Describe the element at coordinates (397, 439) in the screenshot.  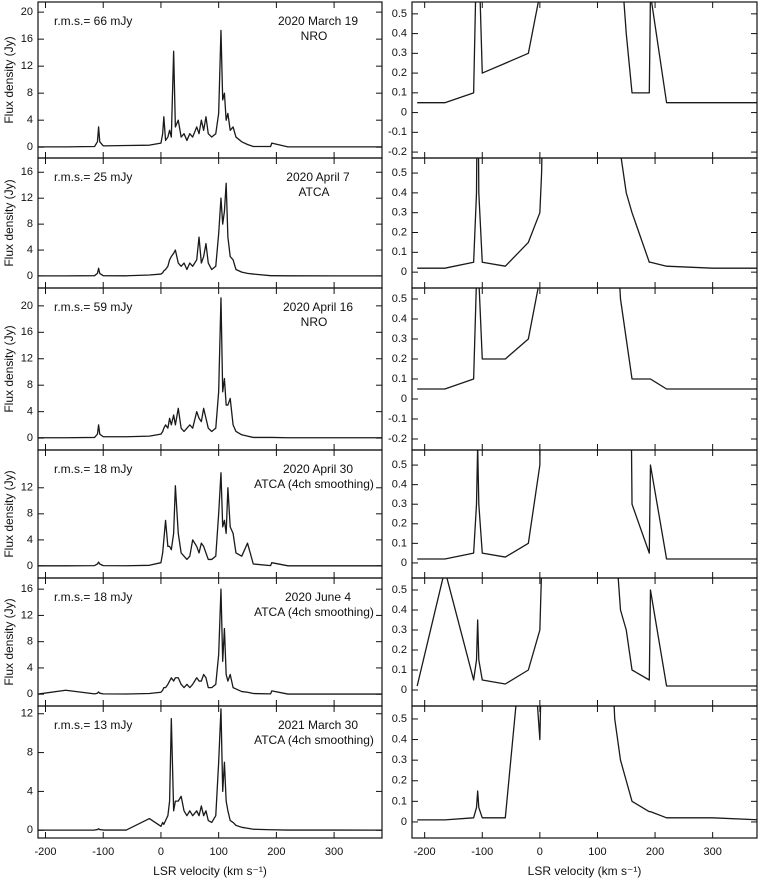
I see `y-tick-label: -0.2` at that location.